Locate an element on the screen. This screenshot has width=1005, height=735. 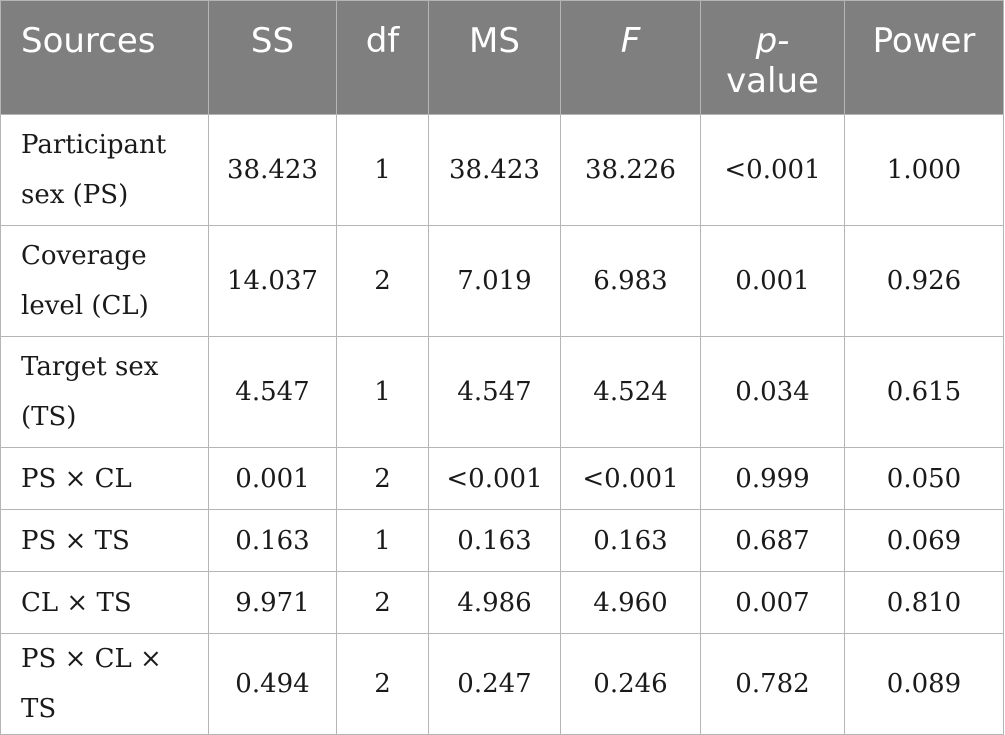
cell-source: PS × CL is located at coordinates (104, 478).